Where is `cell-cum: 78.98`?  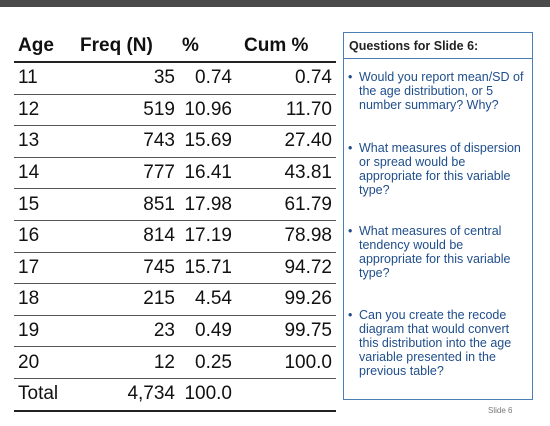 cell-cum: 78.98 is located at coordinates (308, 236).